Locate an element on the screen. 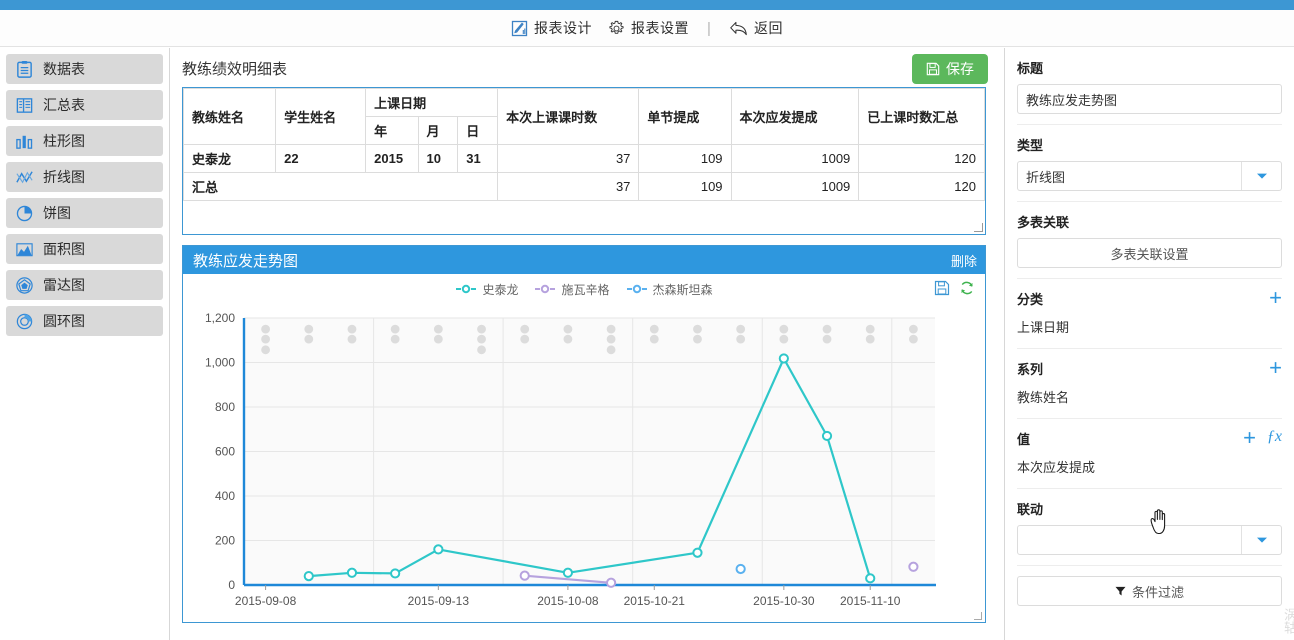 This screenshot has width=1294, height=640. chart-title: 教练应发走势图 is located at coordinates (246, 261).